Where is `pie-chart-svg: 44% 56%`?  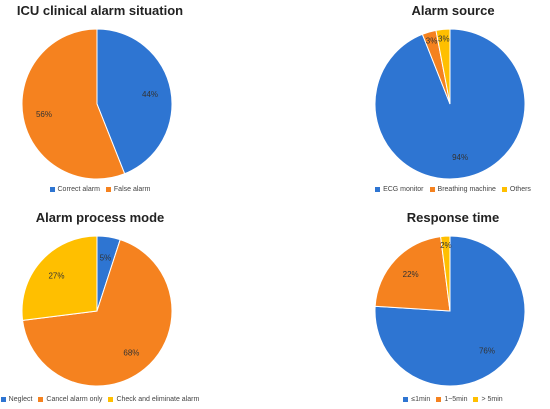 pie-chart-svg: 44% 56% is located at coordinates (97, 104).